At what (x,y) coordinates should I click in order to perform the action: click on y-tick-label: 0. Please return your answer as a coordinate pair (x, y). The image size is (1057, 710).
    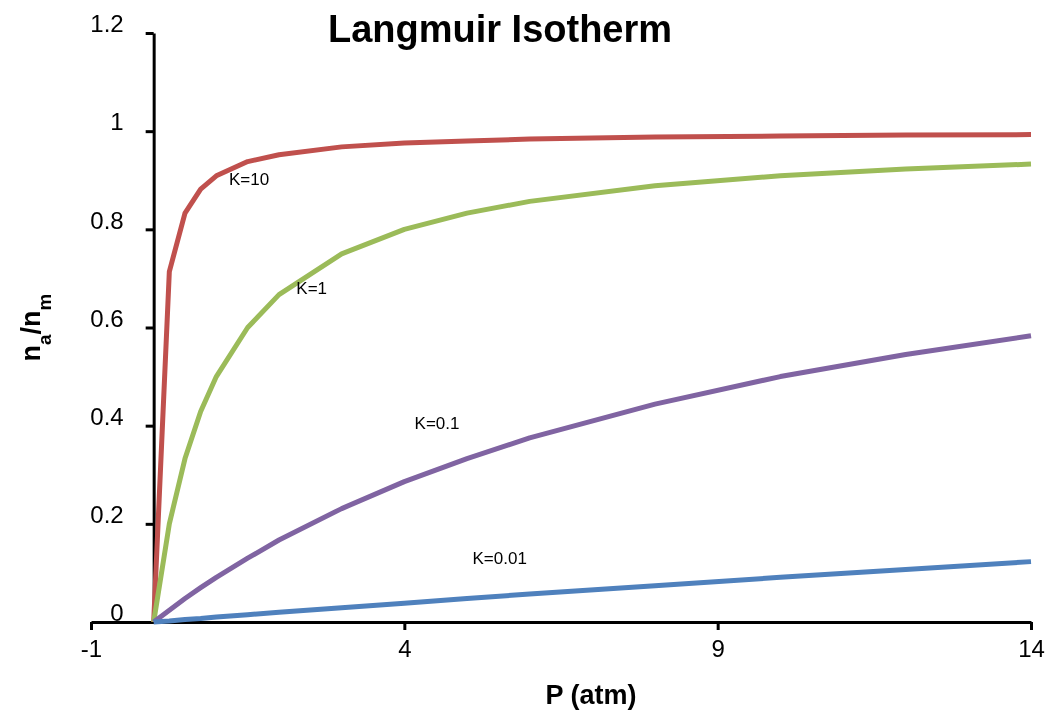
    Looking at the image, I should click on (117, 613).